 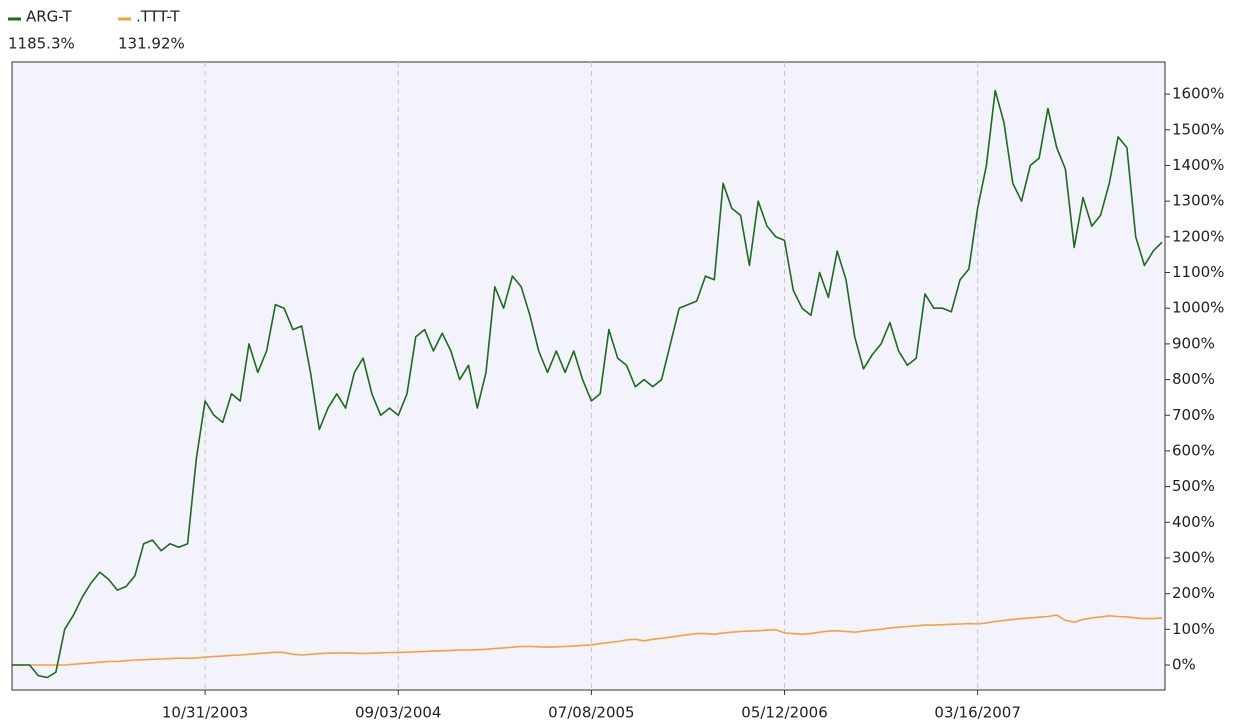 I want to click on y-tick-label: 1400%, so click(x=1198, y=165).